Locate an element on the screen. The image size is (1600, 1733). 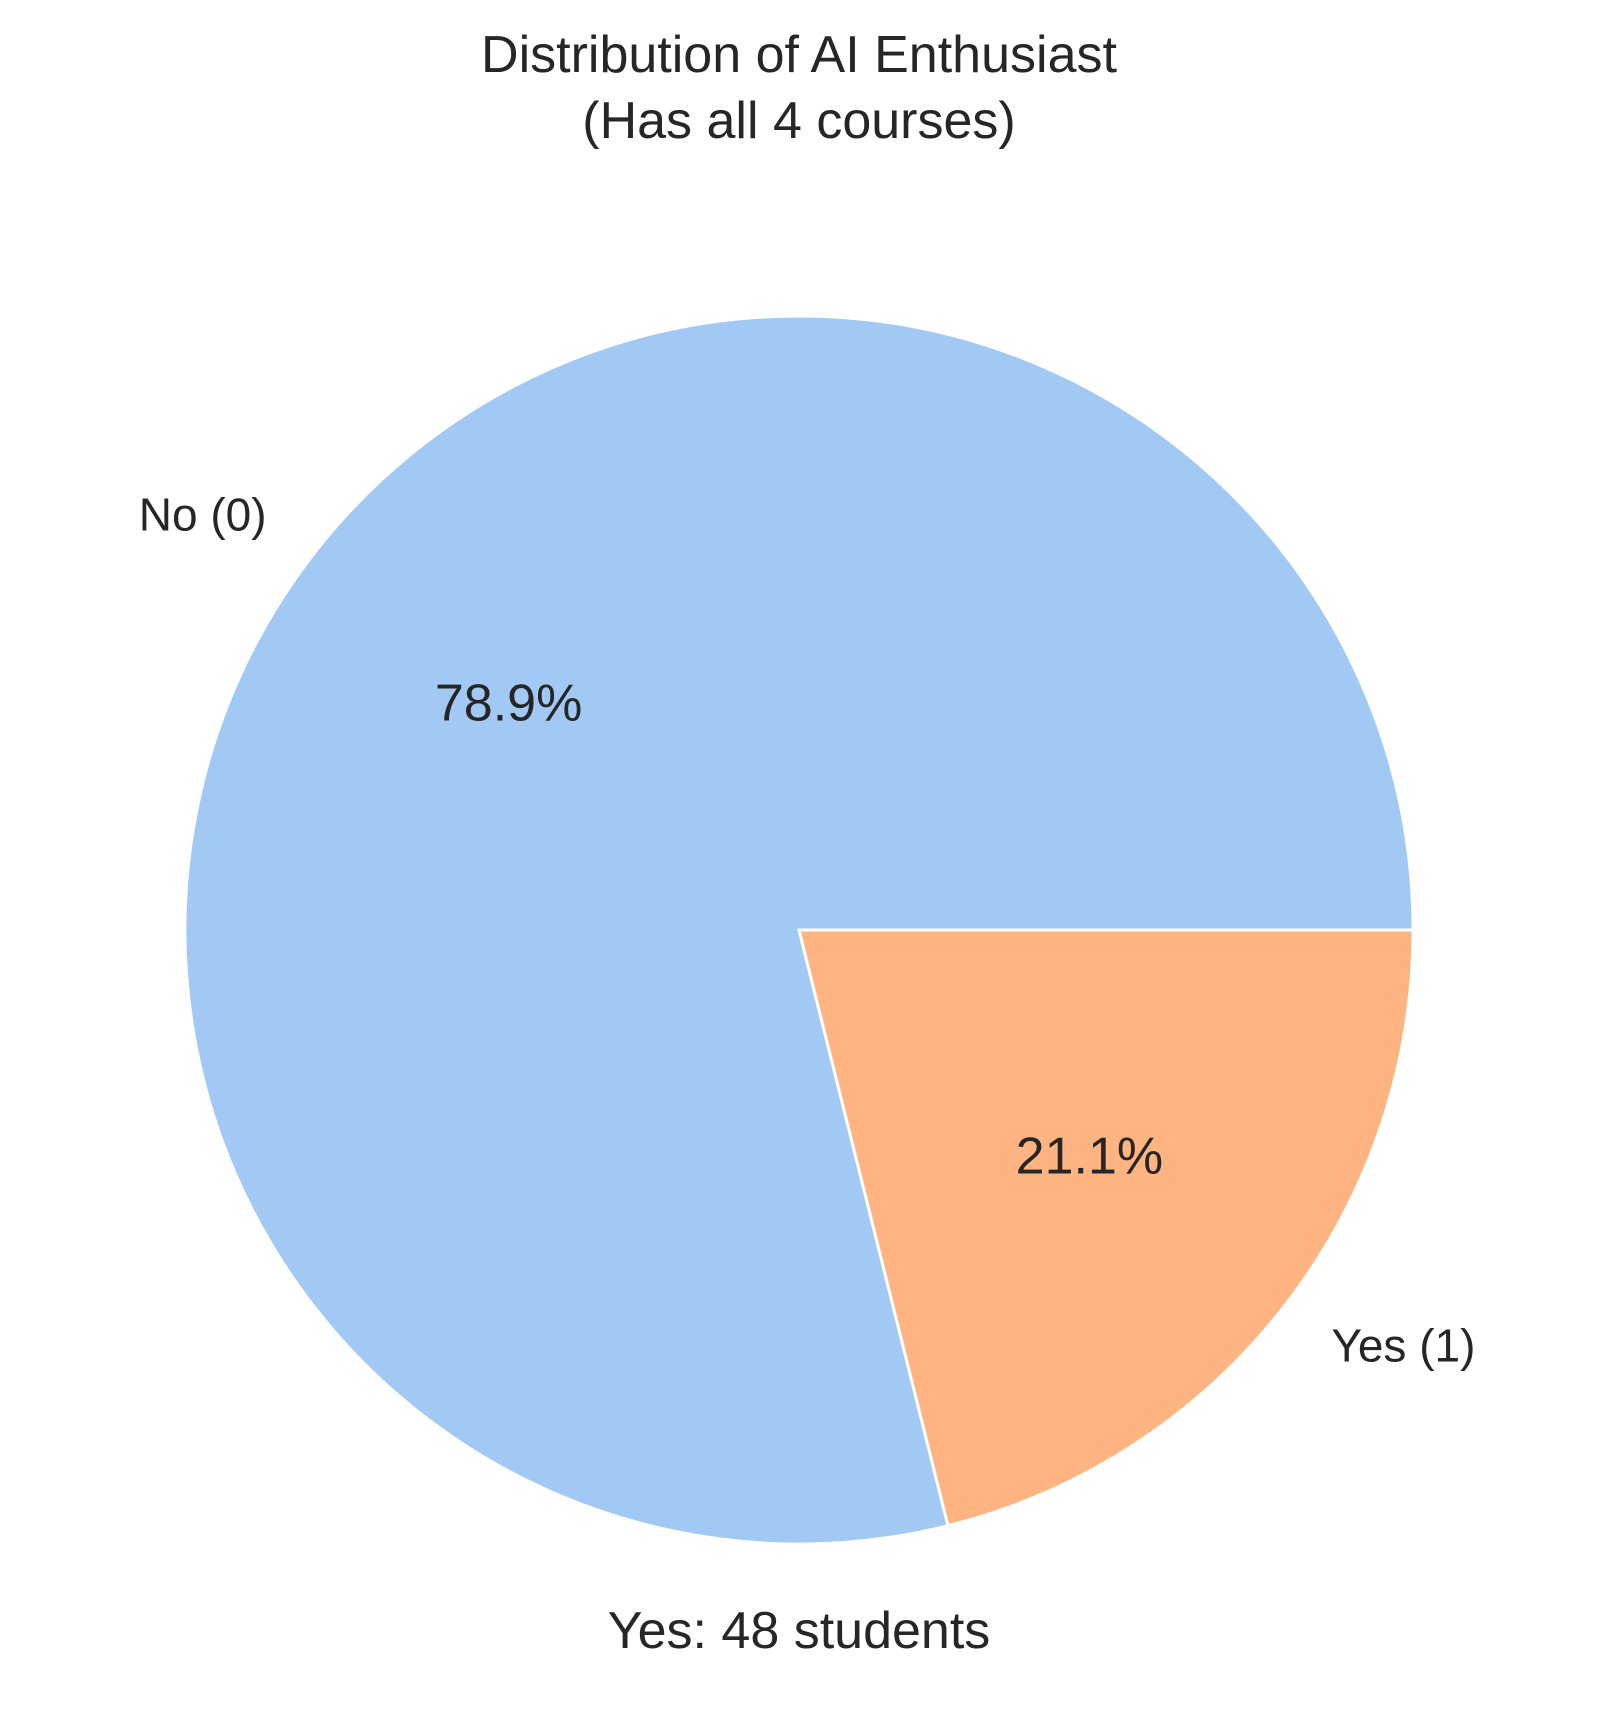
pie-category-label-1: Yes (1) is located at coordinates (1403, 1346).